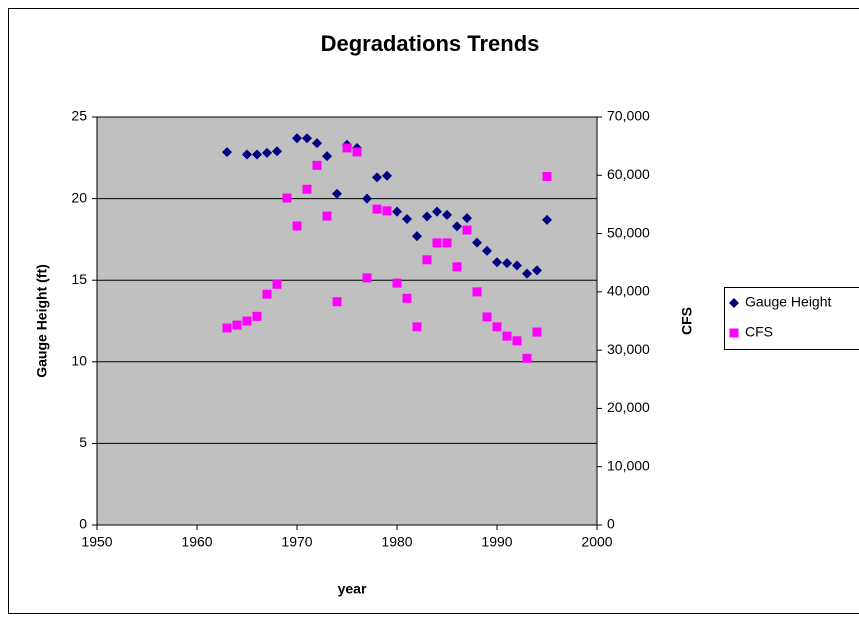 The height and width of the screenshot is (627, 859). Describe the element at coordinates (79, 361) in the screenshot. I see `y-tick-label: 10` at that location.